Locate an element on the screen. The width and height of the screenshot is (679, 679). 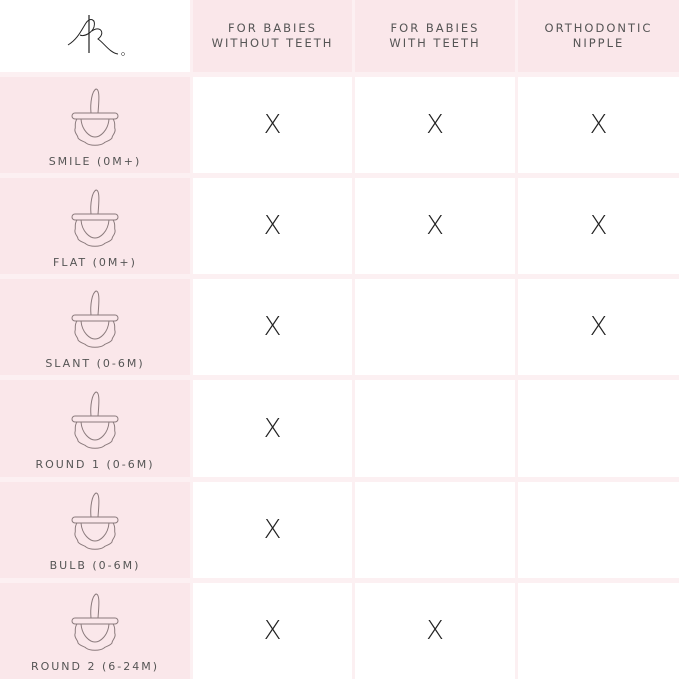
column-header: FOR BABIES WITHOUT TEETH is located at coordinates (272, 36).